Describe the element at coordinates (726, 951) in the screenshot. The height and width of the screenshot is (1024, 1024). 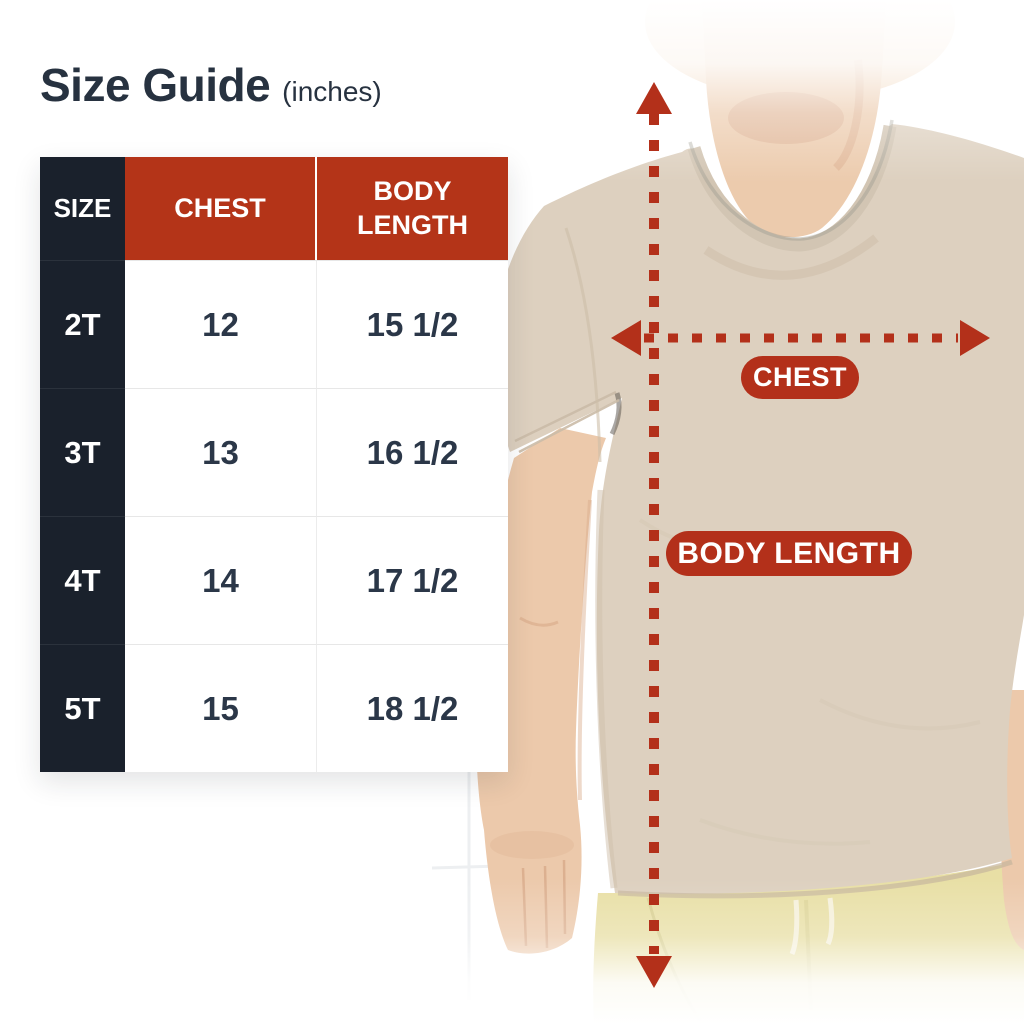
I see `photo-bottom-fade` at that location.